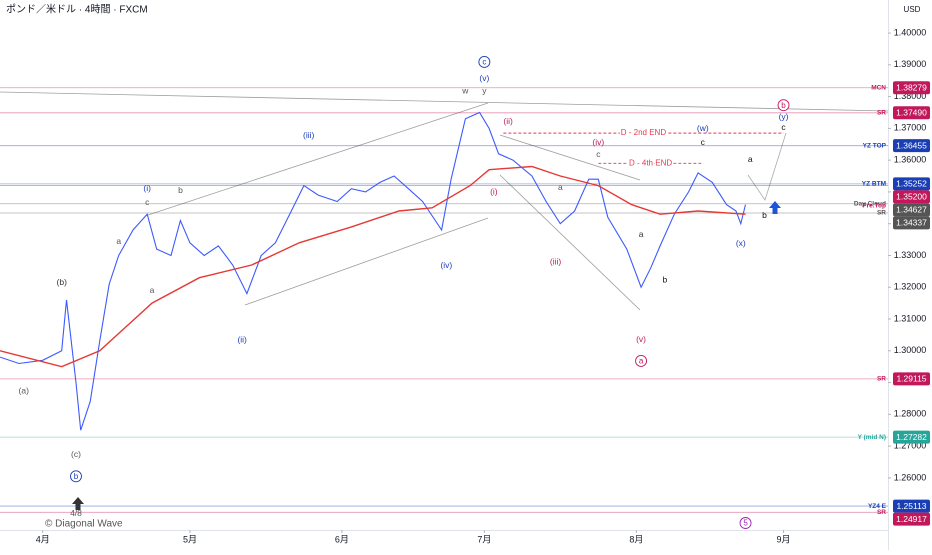  What do you see at coordinates (877, 506) in the screenshot?
I see `level-tag: YZ4 E` at bounding box center [877, 506].